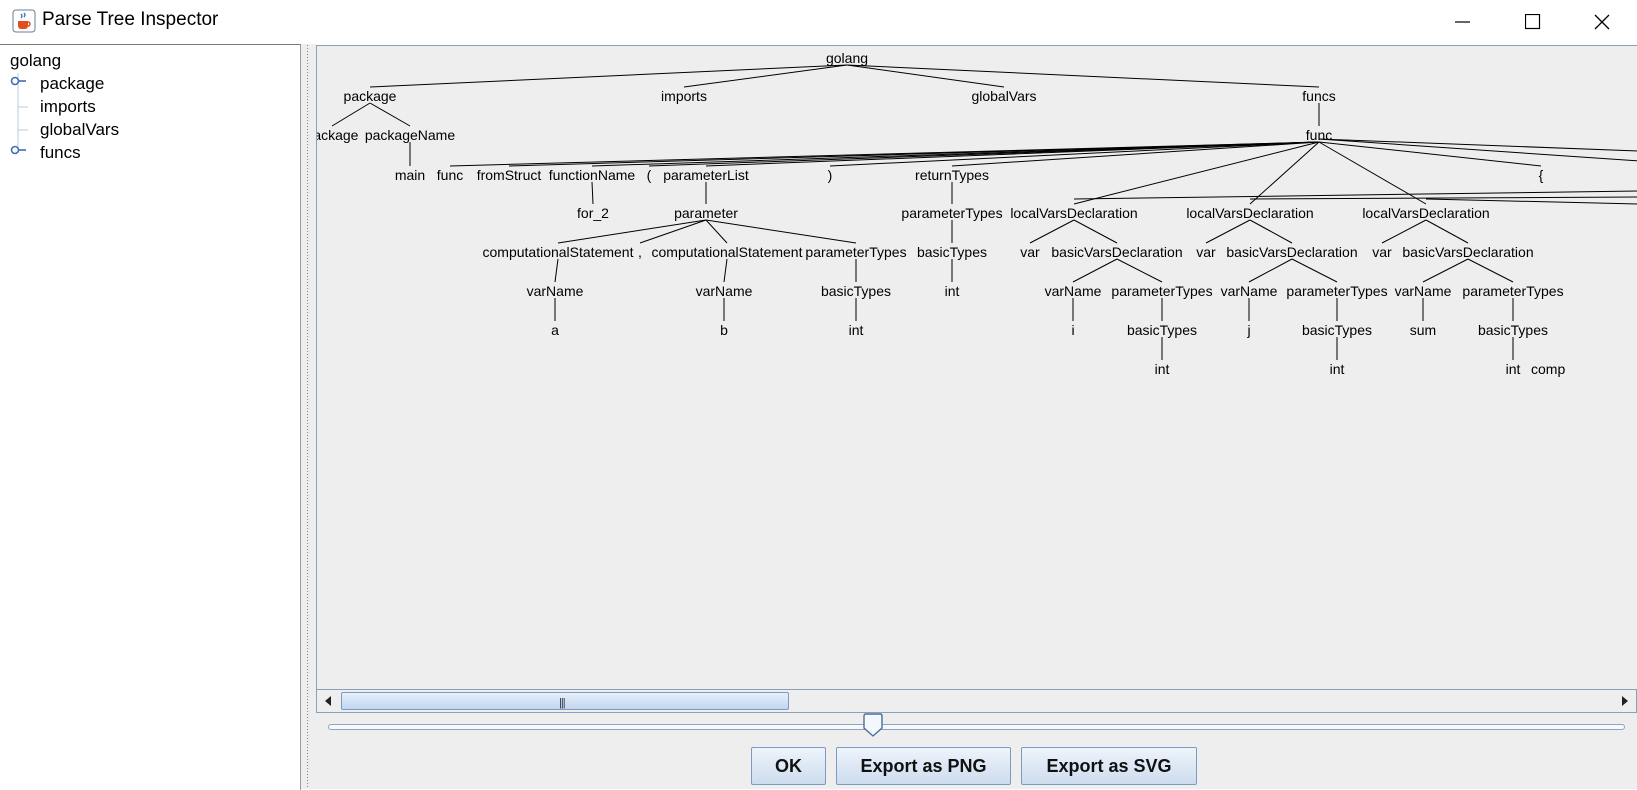 This screenshot has width=1637, height=790. What do you see at coordinates (562, 703) in the screenshot?
I see `scrollbar-grip: |||` at bounding box center [562, 703].